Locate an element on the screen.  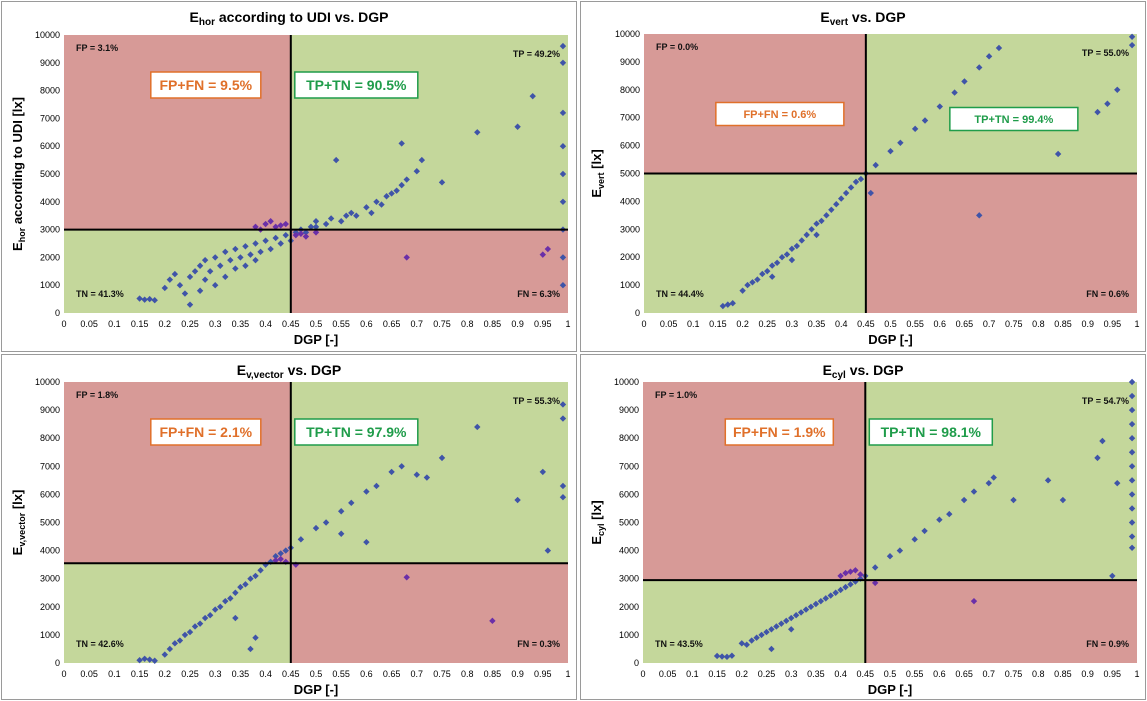
y-axis-label: Evert [lx] is located at coordinates (597, 173).